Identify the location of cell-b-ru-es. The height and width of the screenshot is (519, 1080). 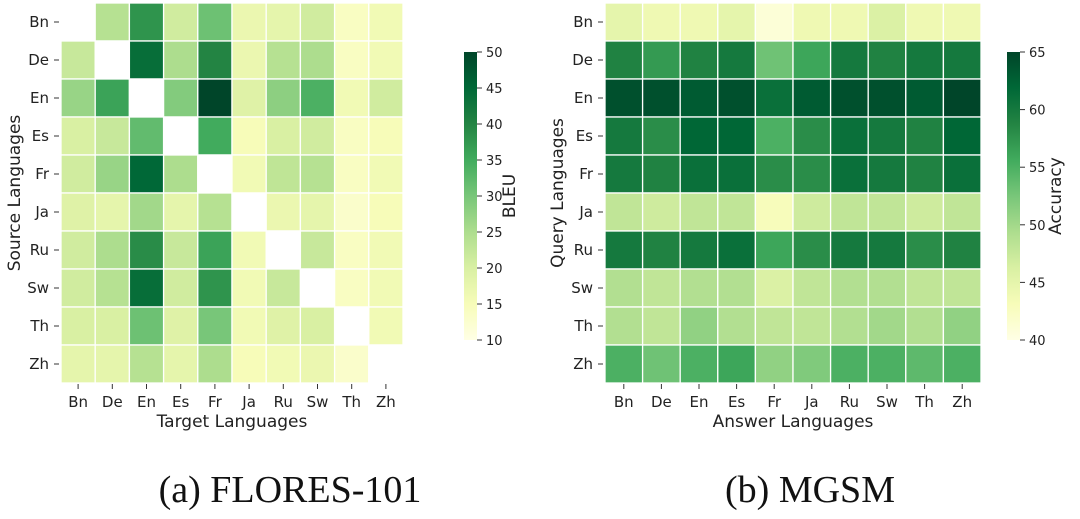
(737, 250).